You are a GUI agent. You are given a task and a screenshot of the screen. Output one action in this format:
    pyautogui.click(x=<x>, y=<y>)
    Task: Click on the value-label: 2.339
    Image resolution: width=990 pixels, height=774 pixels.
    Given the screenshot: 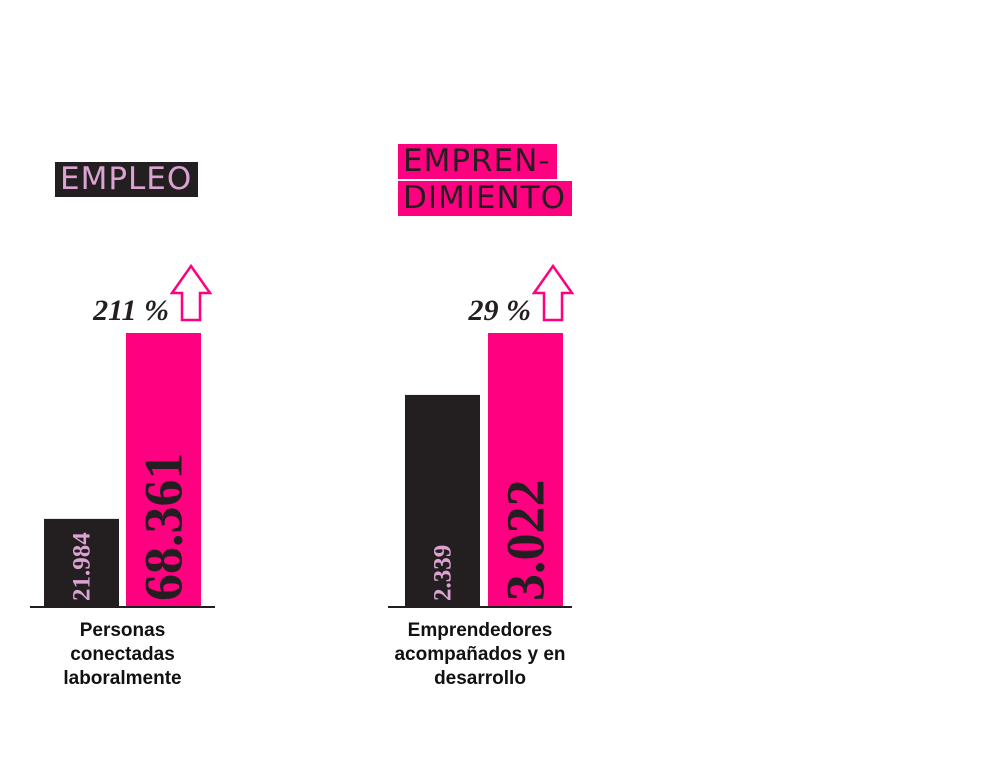 What is the action you would take?
    pyautogui.click(x=443, y=573)
    